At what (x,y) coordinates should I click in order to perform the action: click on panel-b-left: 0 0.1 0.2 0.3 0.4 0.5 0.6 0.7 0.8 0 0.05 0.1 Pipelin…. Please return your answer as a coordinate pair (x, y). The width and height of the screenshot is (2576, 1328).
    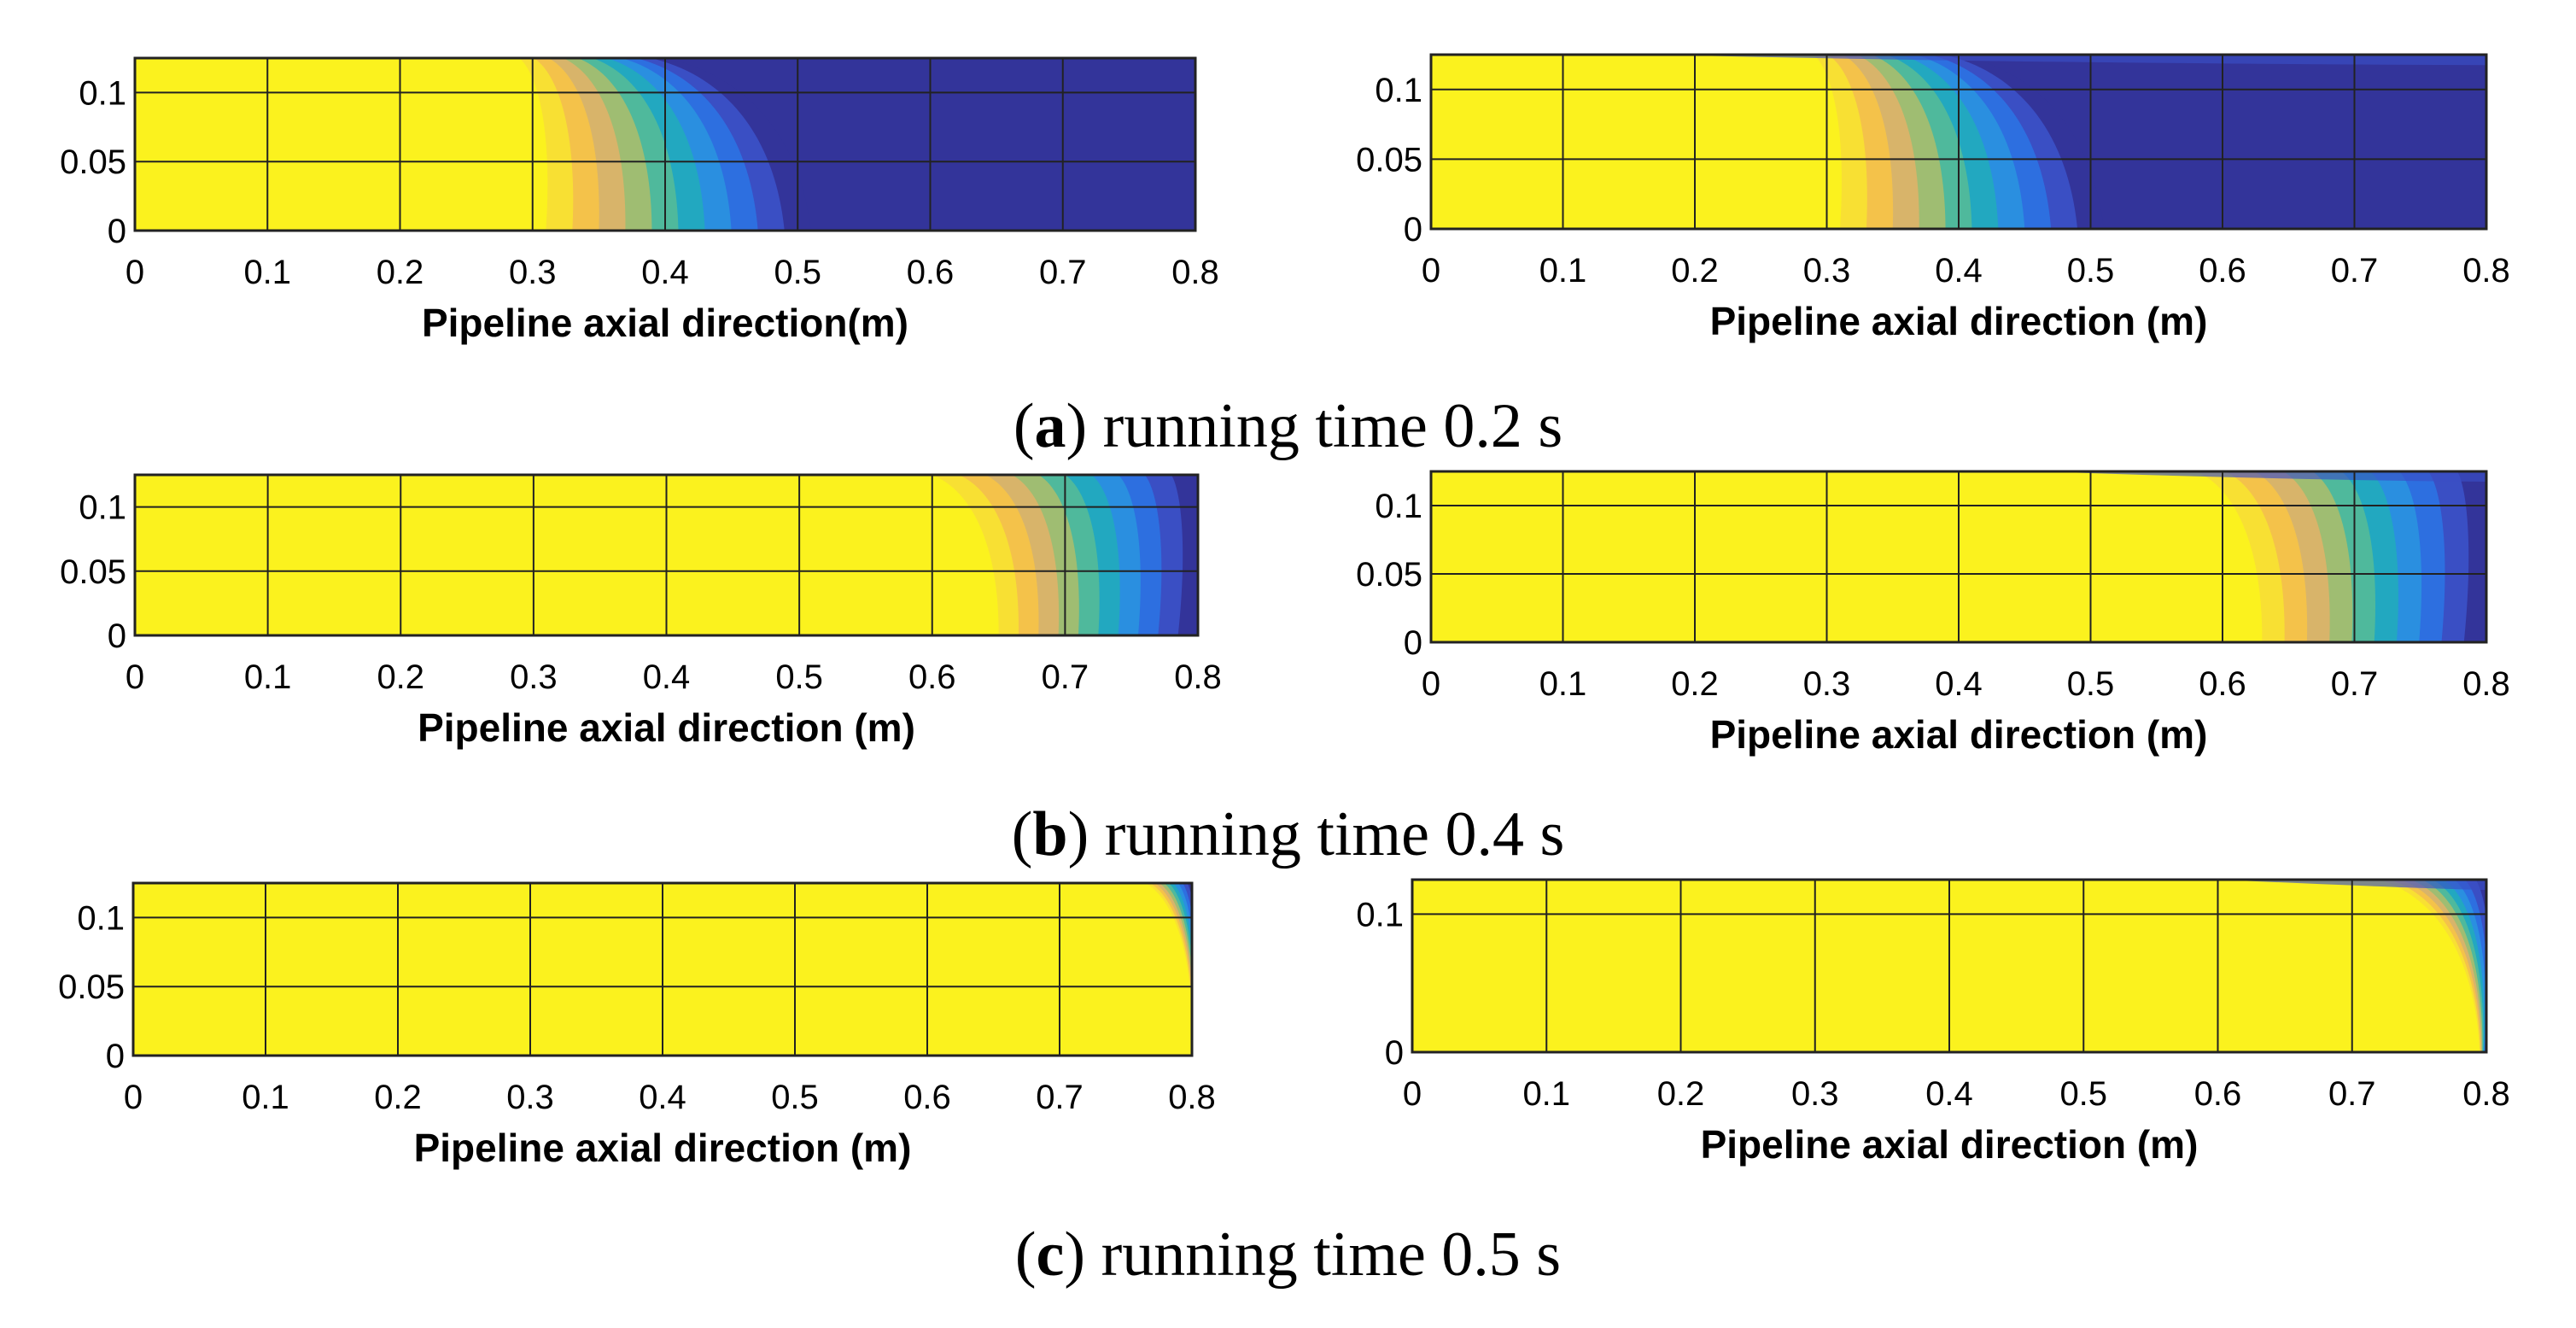
    Looking at the image, I should click on (641, 611).